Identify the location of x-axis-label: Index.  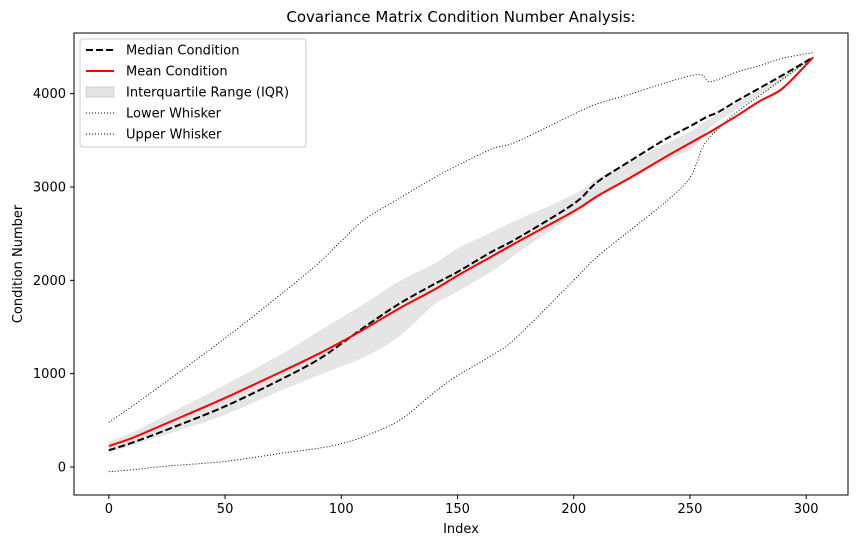
(461, 529).